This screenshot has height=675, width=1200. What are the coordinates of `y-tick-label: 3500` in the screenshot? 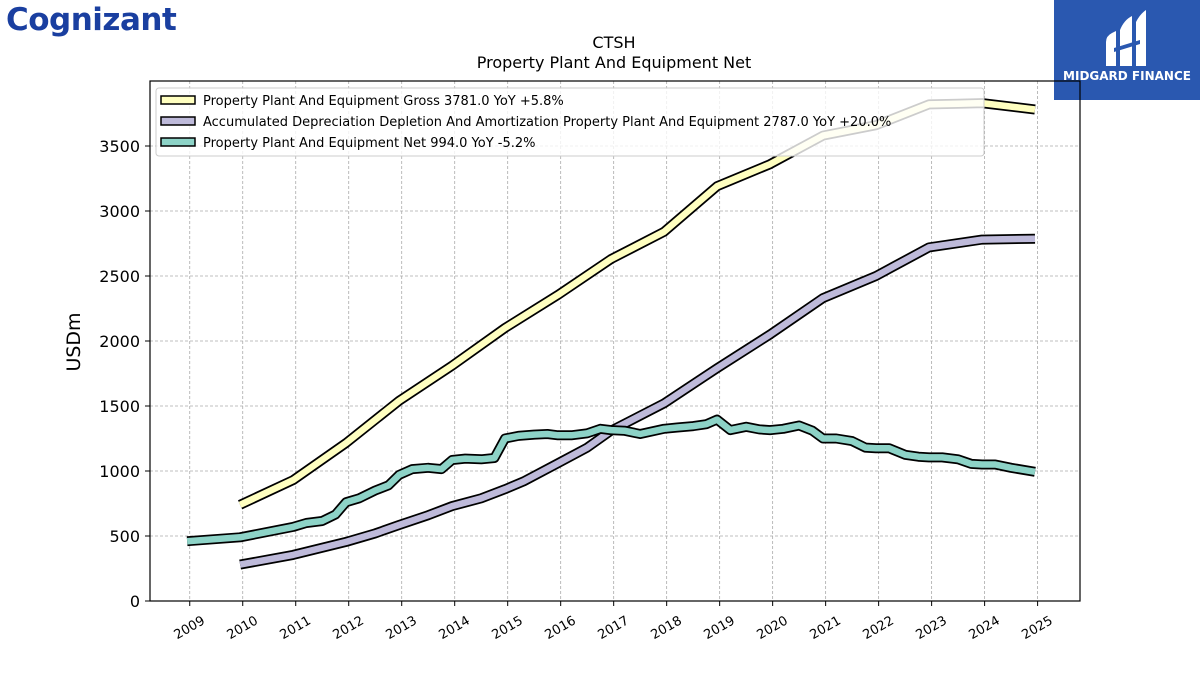 It's located at (119, 146).